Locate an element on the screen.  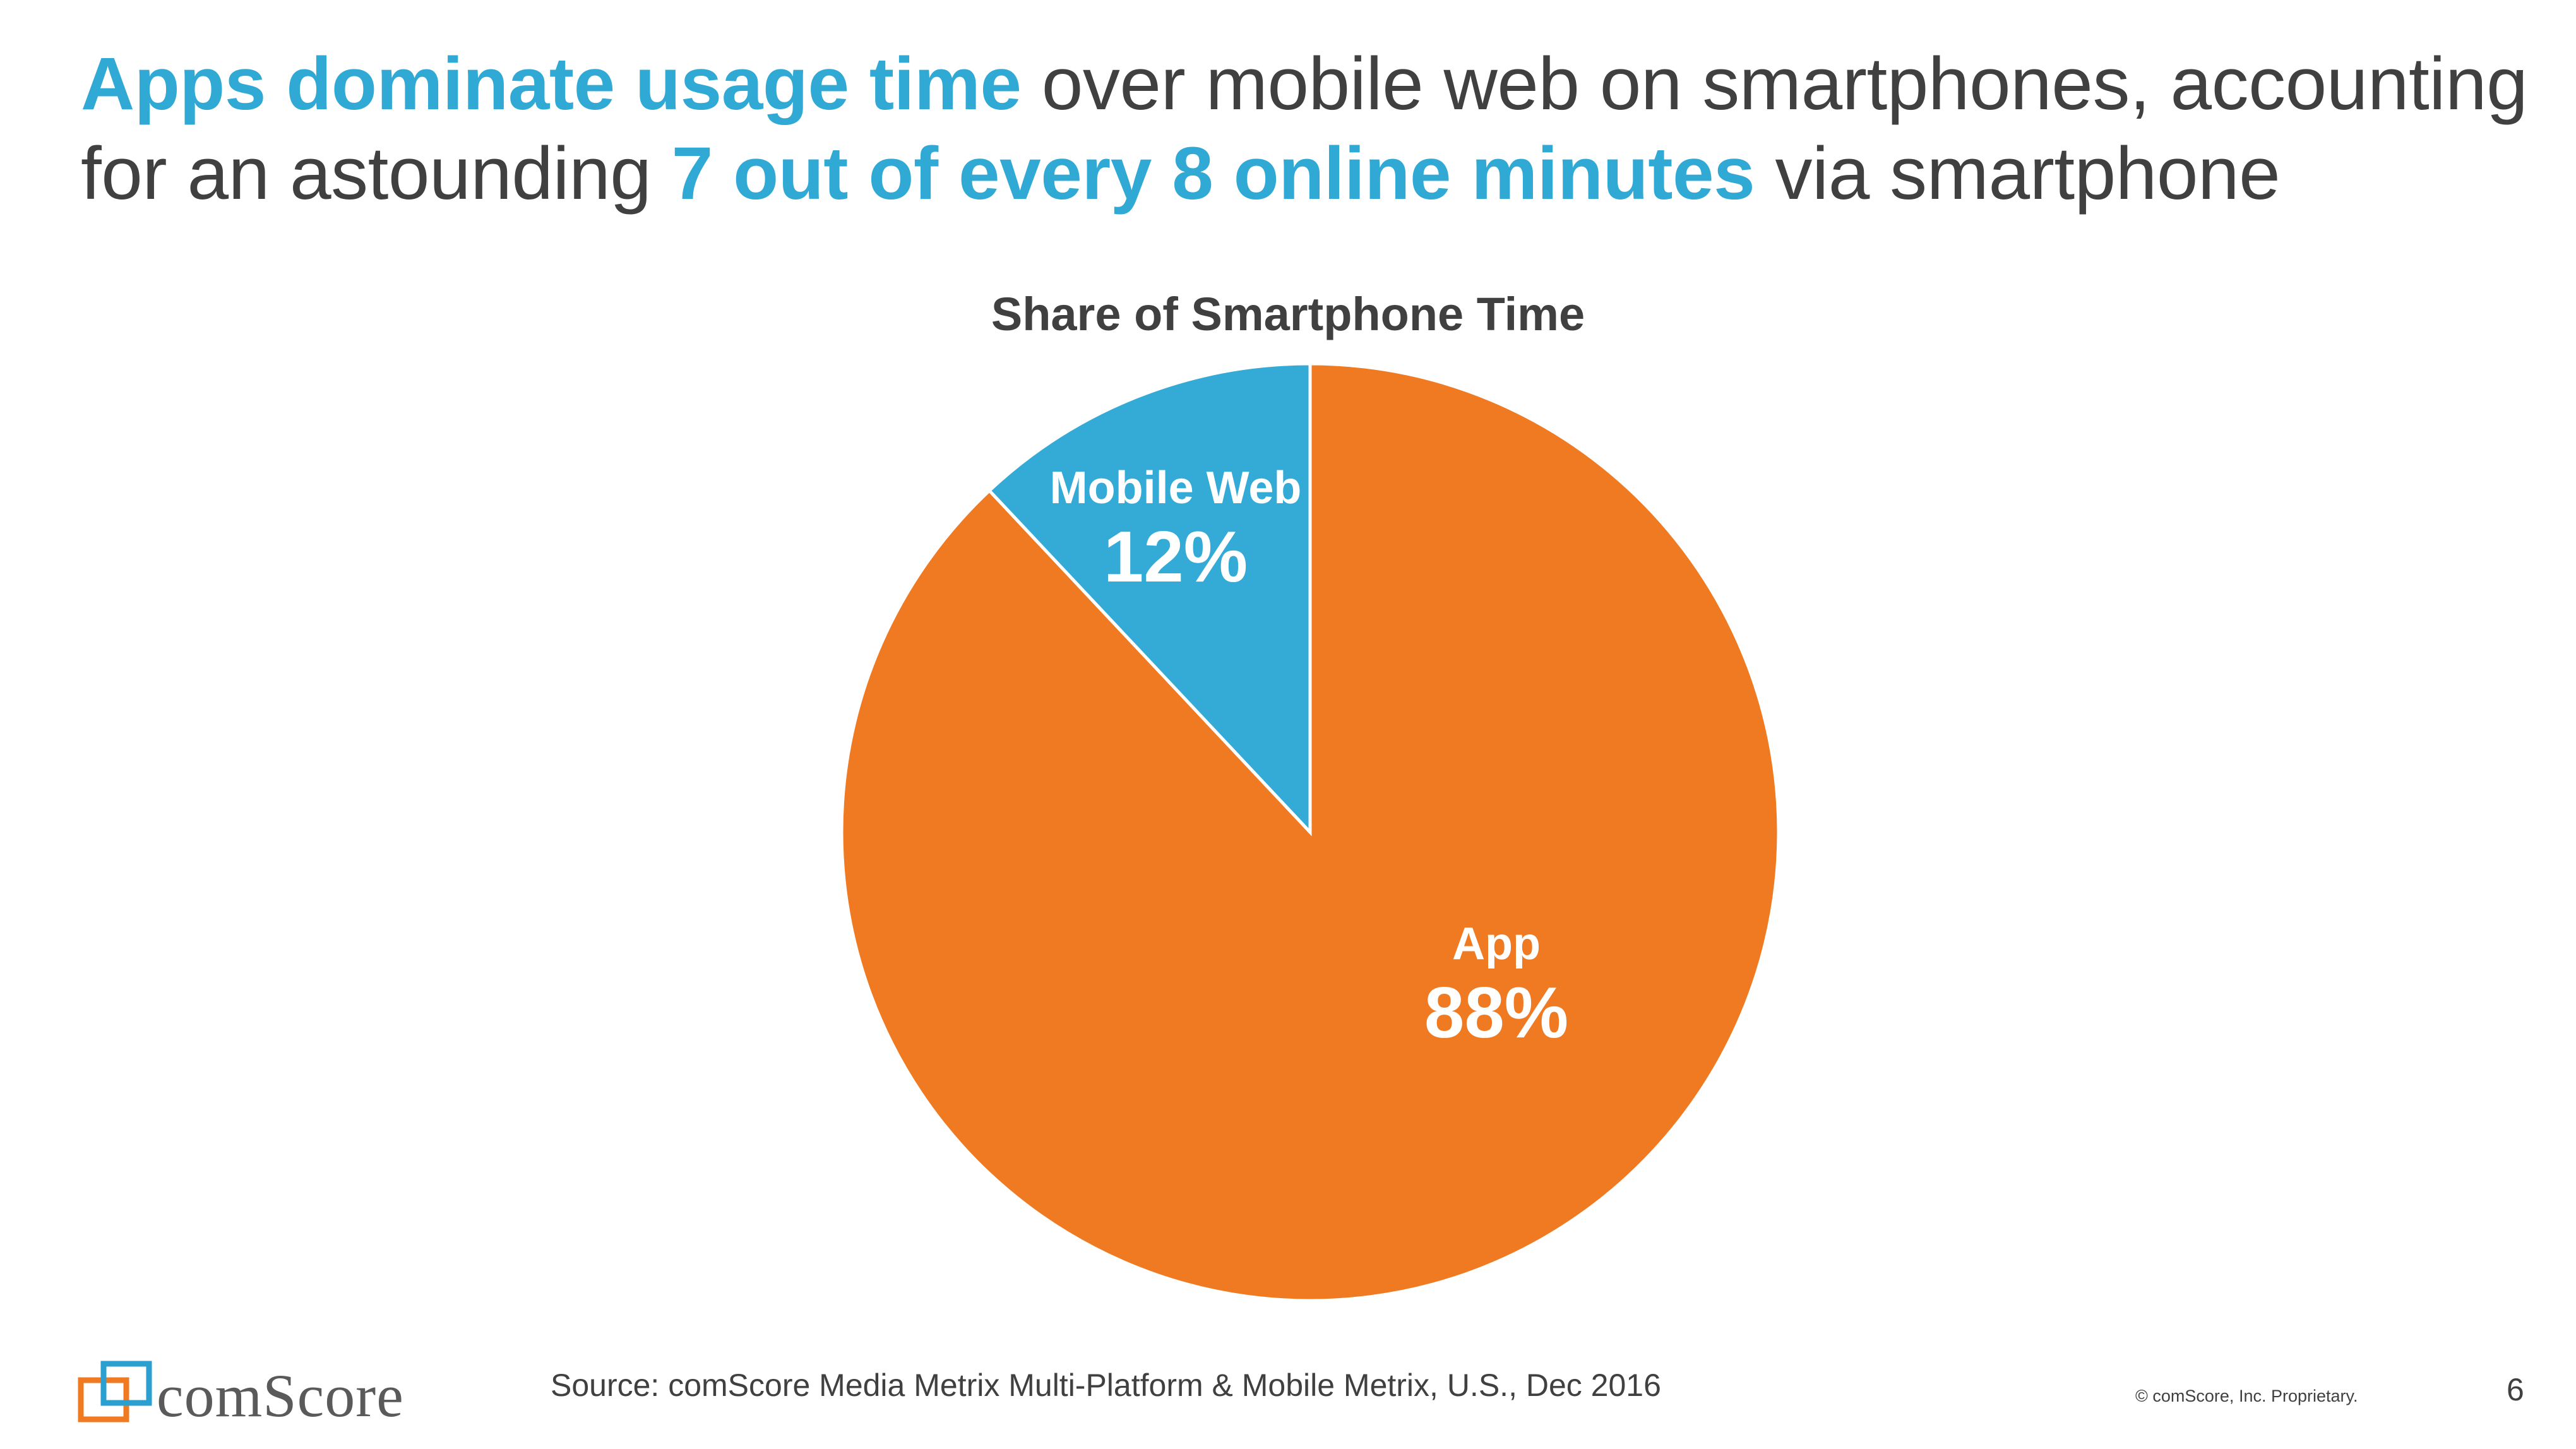
slice-value-app: 88% is located at coordinates (1496, 1013).